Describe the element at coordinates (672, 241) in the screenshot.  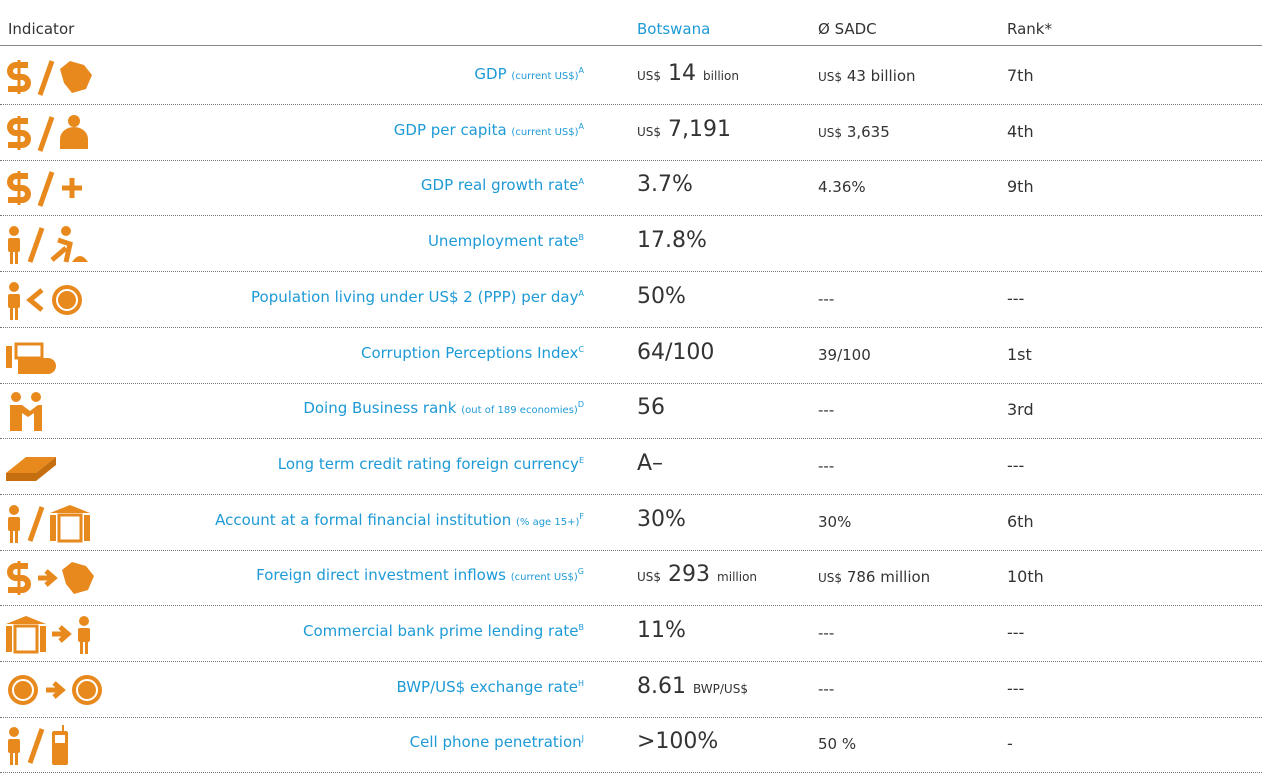
I see `botswana-value: 17.8%` at that location.